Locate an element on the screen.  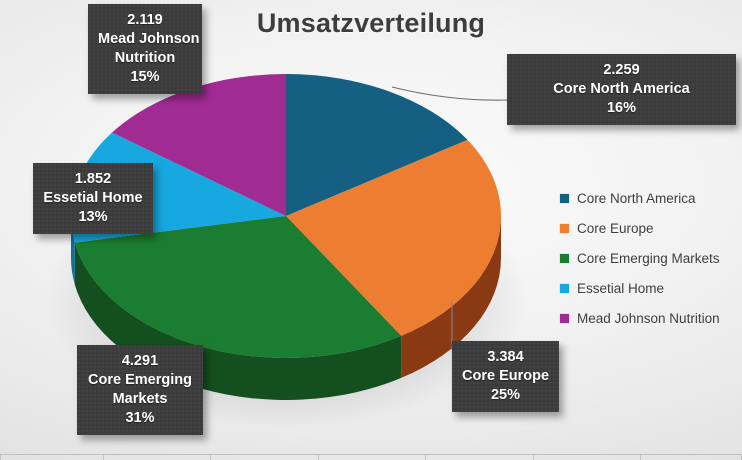
pie-slice-side-core-europe is located at coordinates (451, 297).